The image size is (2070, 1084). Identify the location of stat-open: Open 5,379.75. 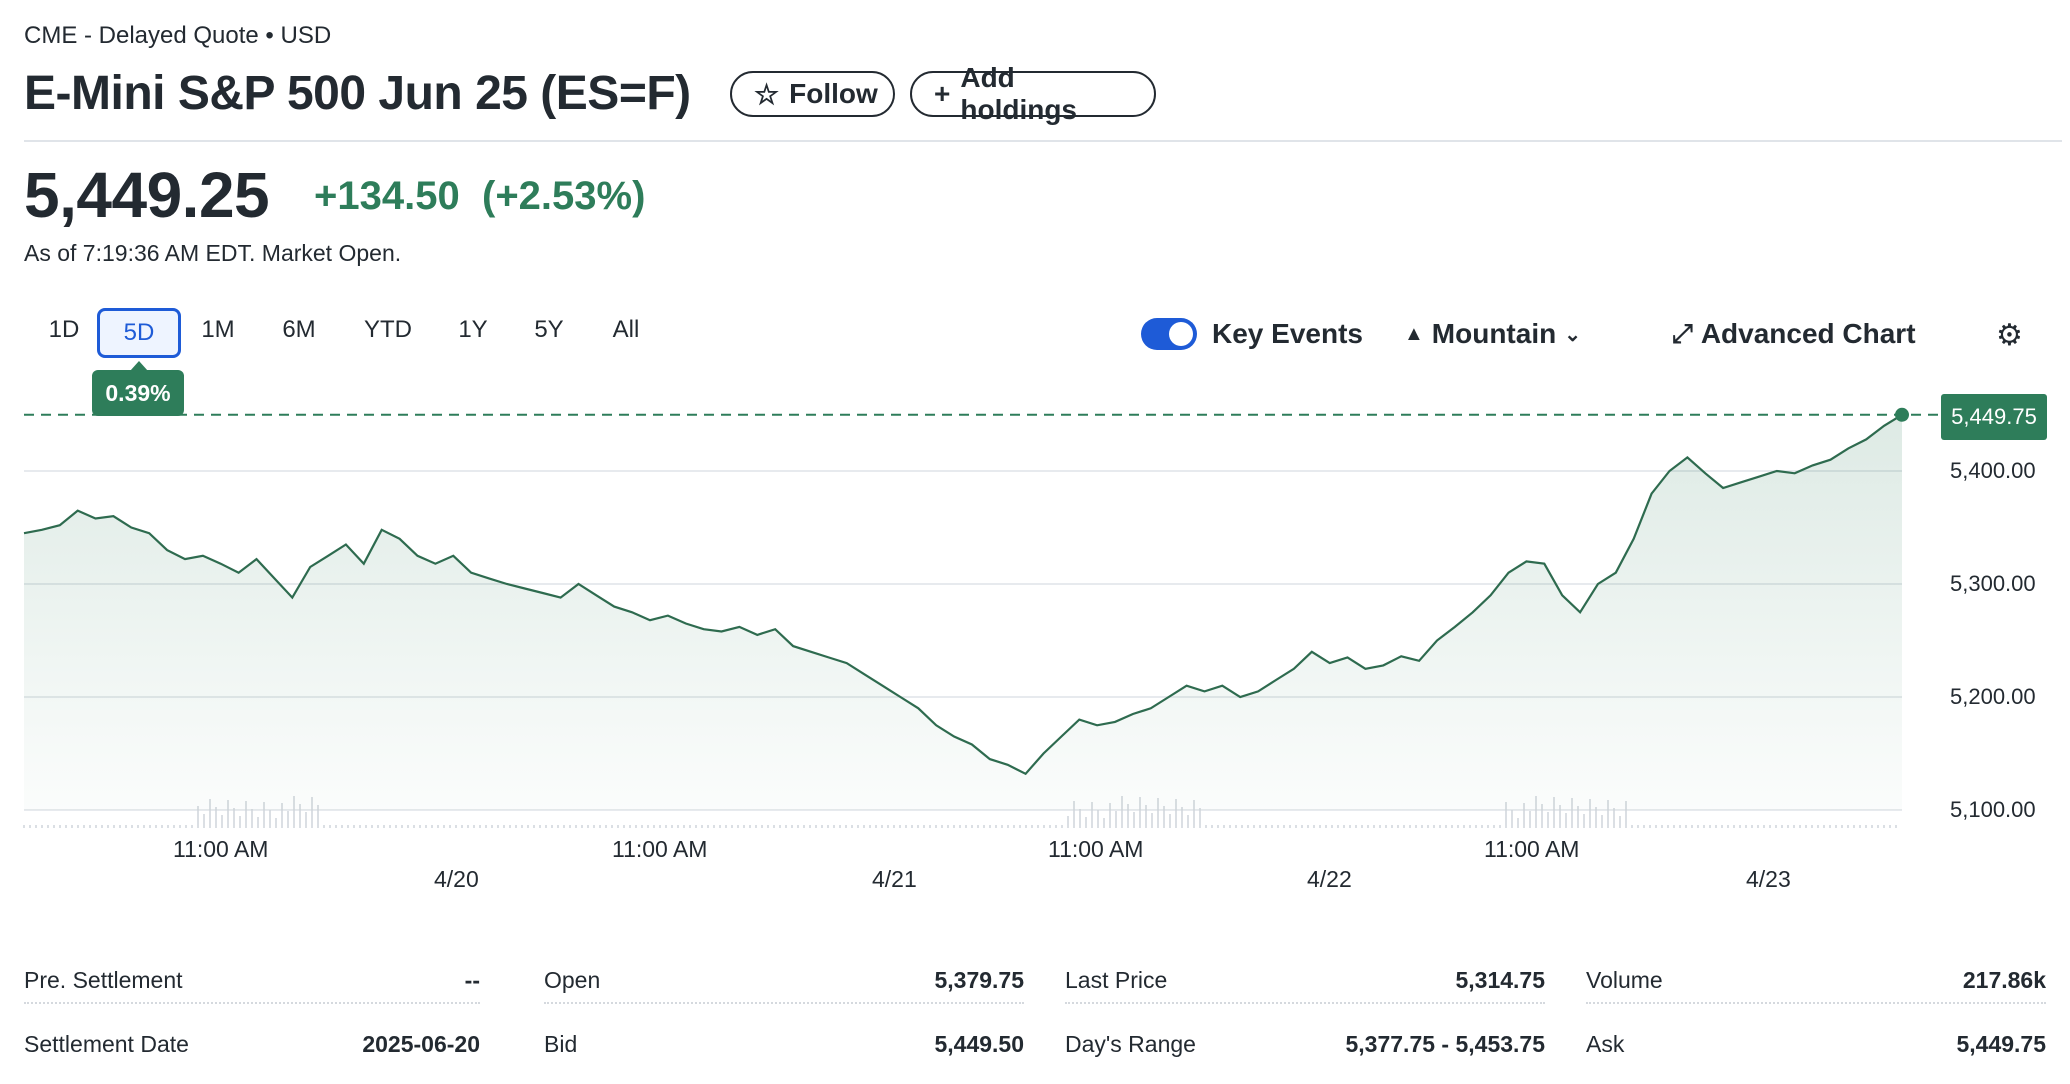
(784, 985).